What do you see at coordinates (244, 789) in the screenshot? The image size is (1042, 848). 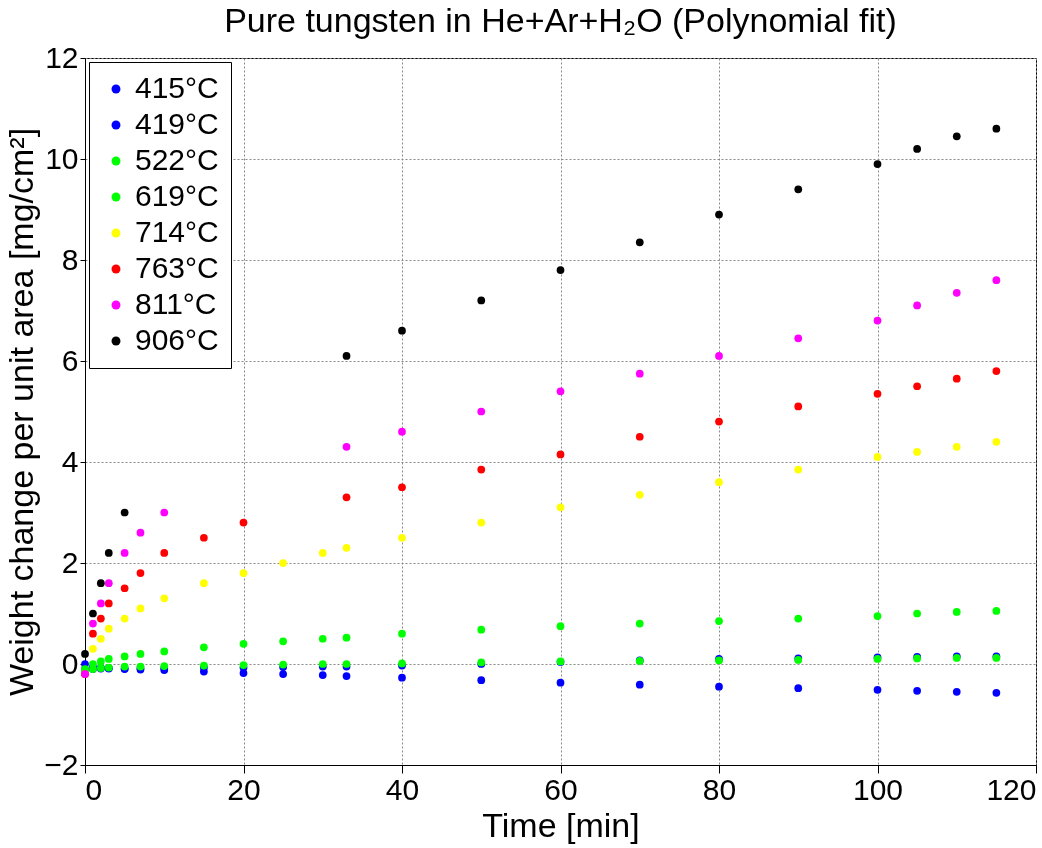 I see `x-tick-label: 20` at bounding box center [244, 789].